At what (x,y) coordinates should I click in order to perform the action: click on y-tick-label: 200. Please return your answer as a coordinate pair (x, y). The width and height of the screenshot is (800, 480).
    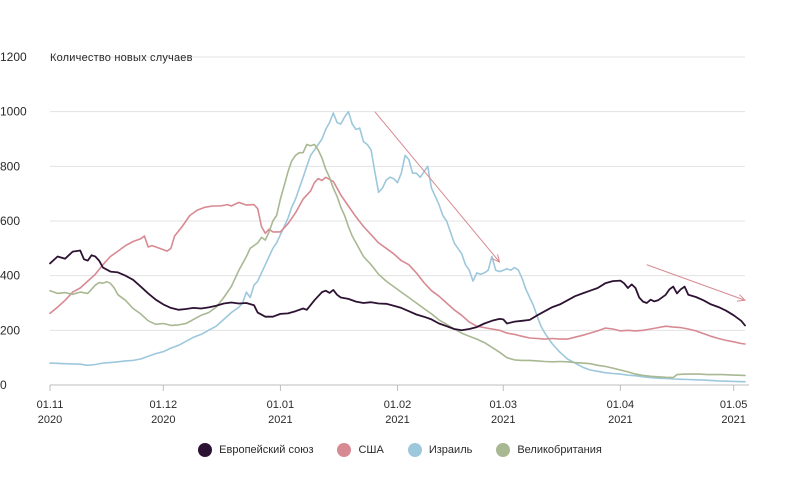
    Looking at the image, I should click on (10, 330).